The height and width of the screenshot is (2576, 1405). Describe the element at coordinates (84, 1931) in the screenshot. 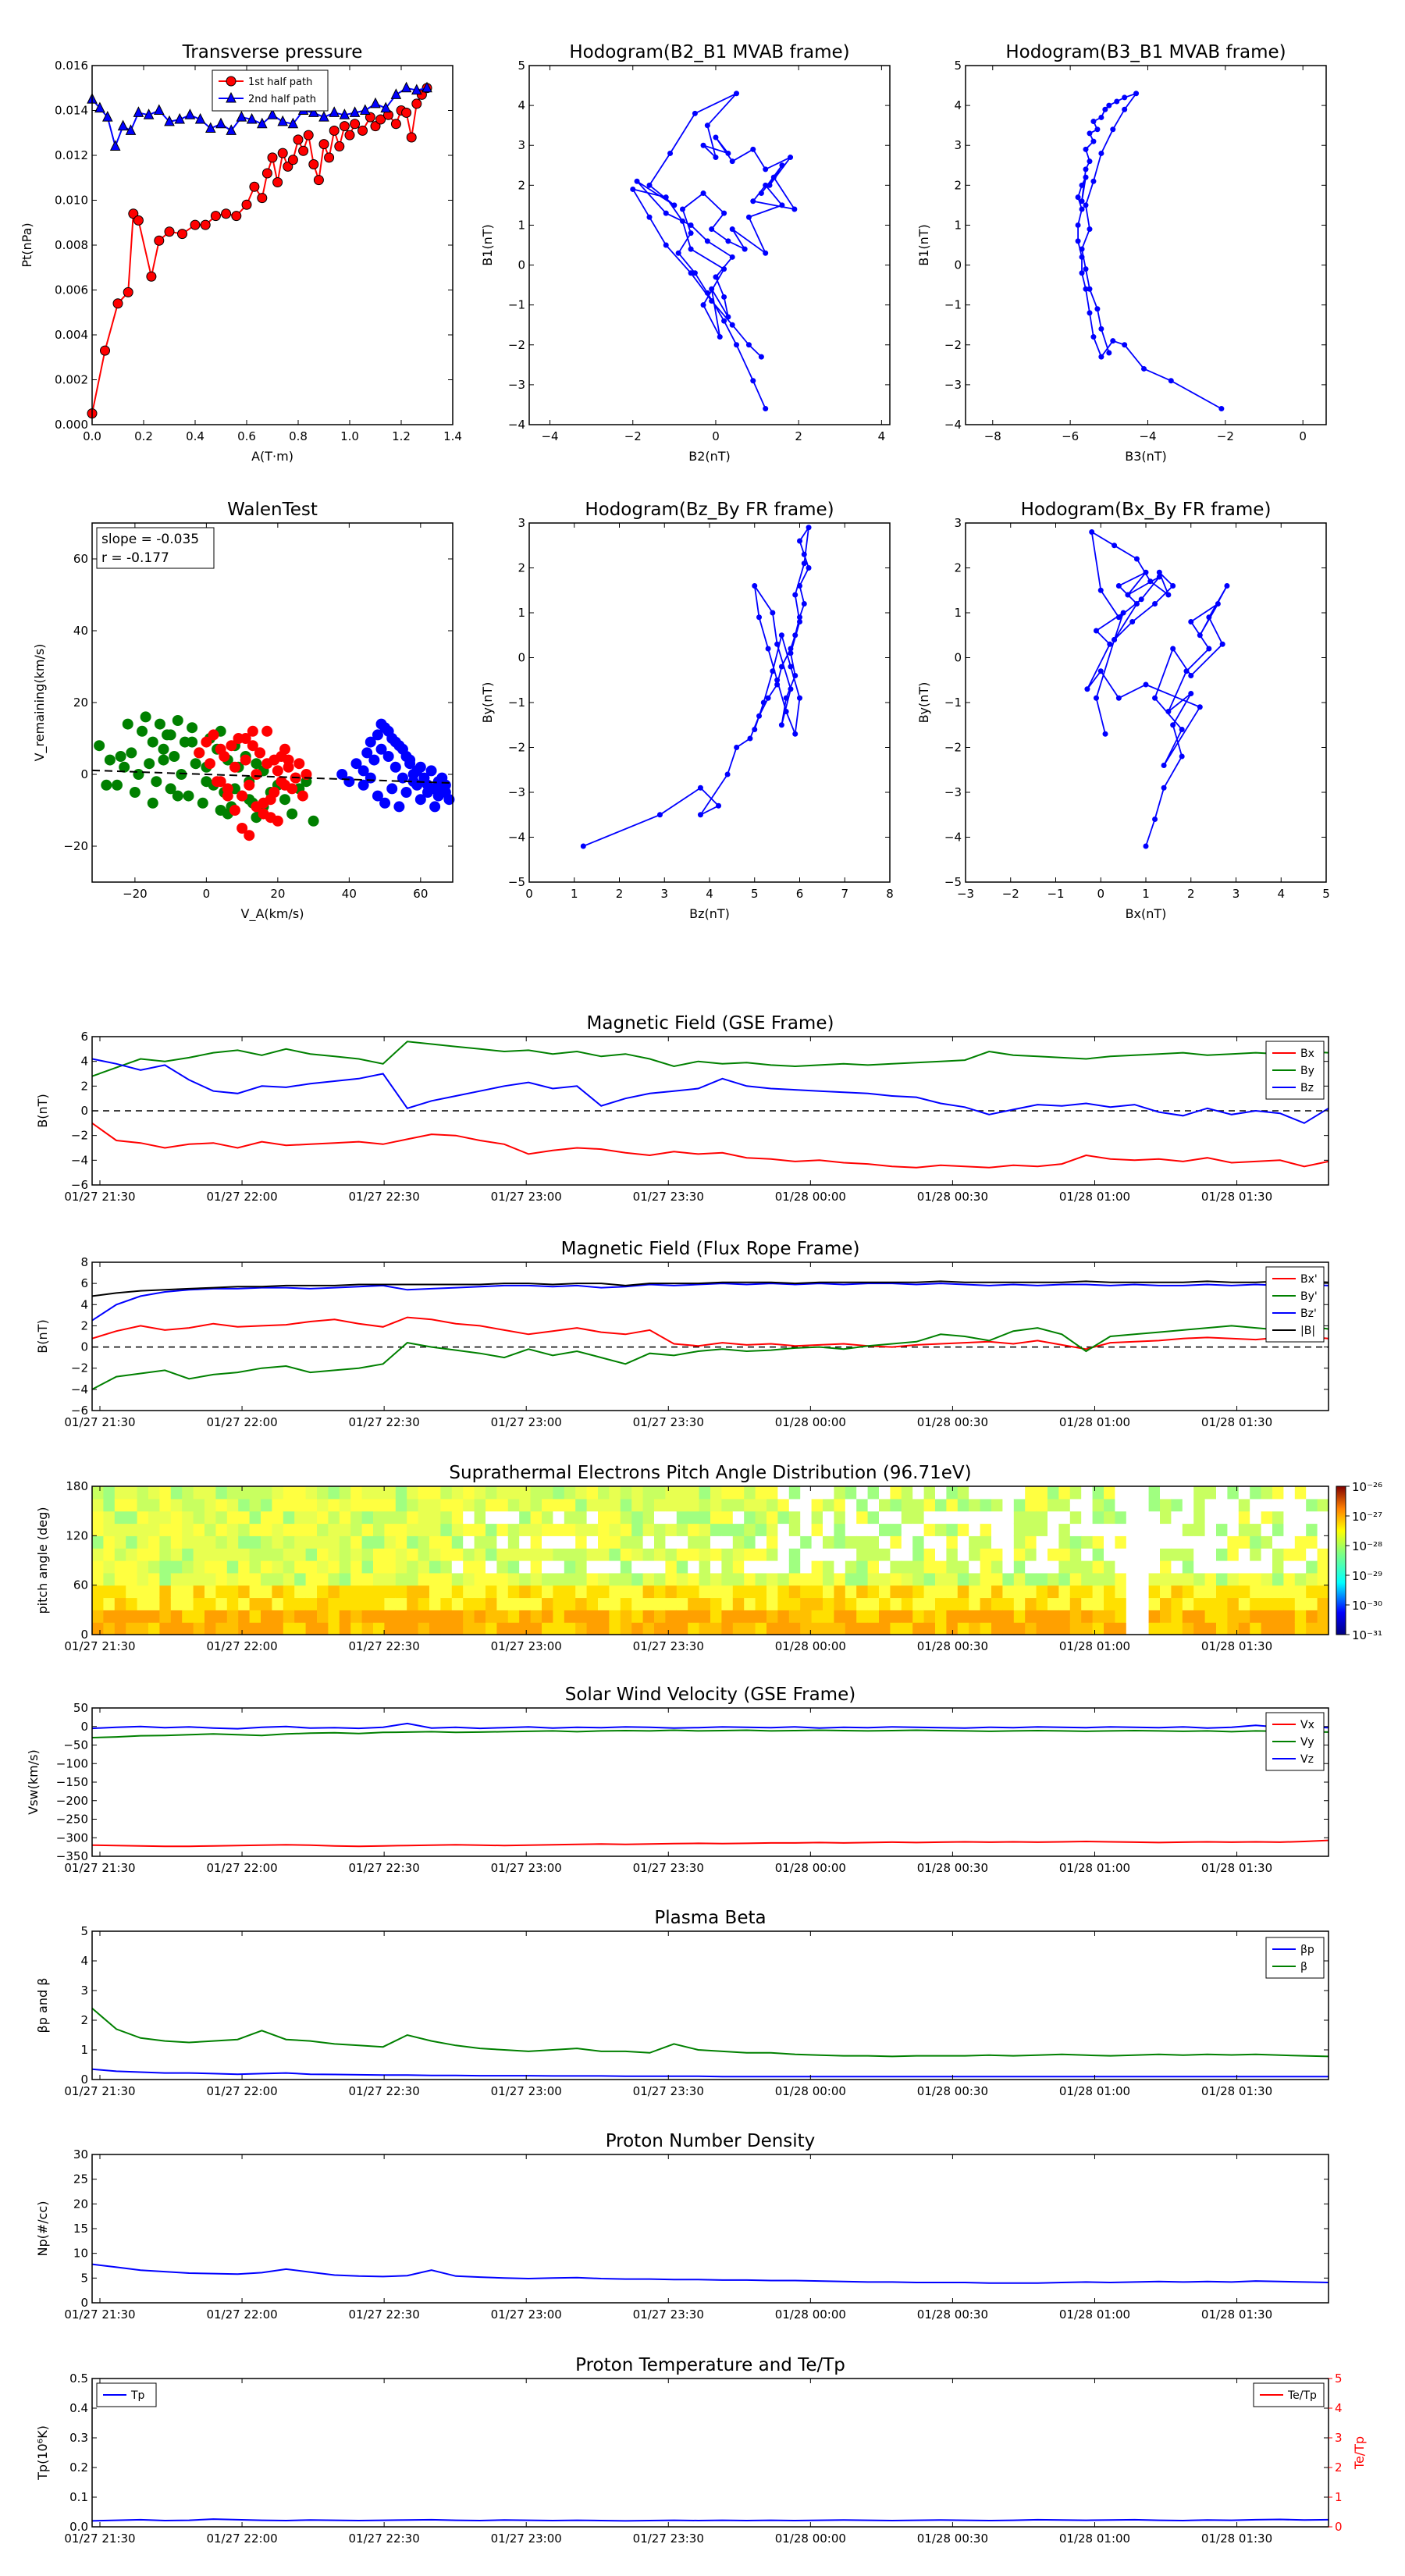

I see `y-tick-label: 5` at that location.